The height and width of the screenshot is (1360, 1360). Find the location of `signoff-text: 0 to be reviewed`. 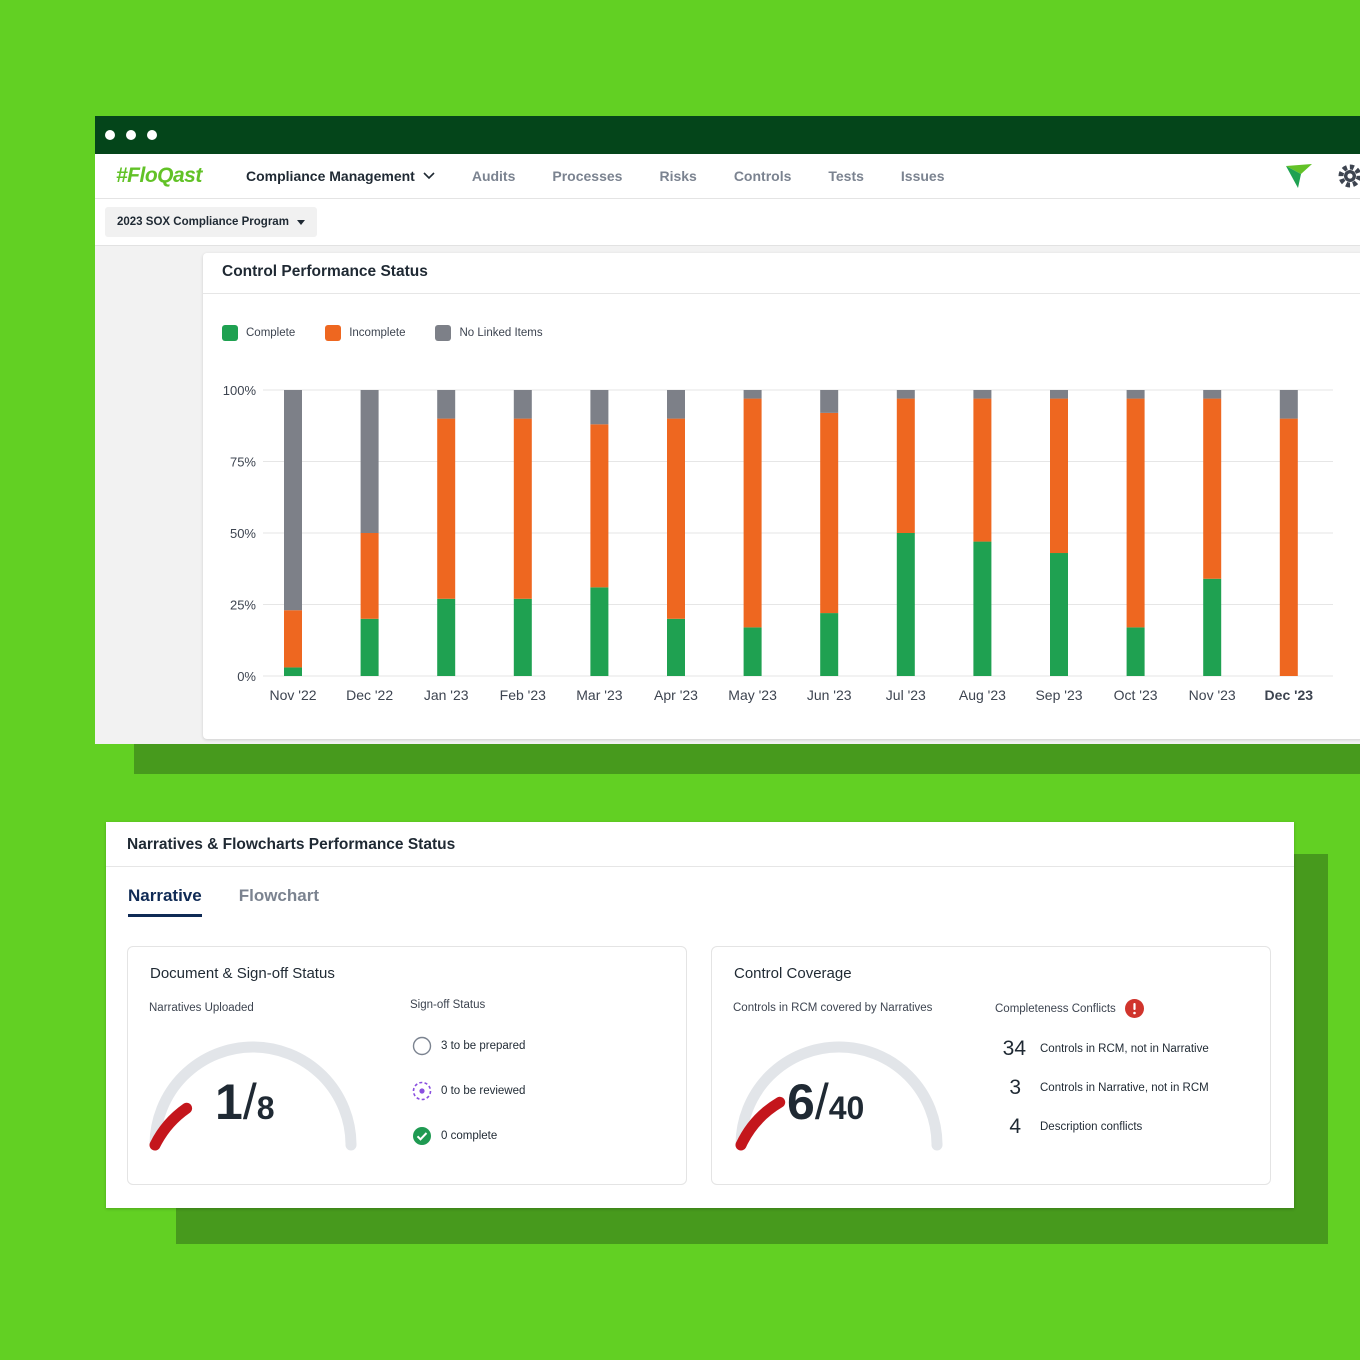

signoff-text: 0 to be reviewed is located at coordinates (483, 1091).